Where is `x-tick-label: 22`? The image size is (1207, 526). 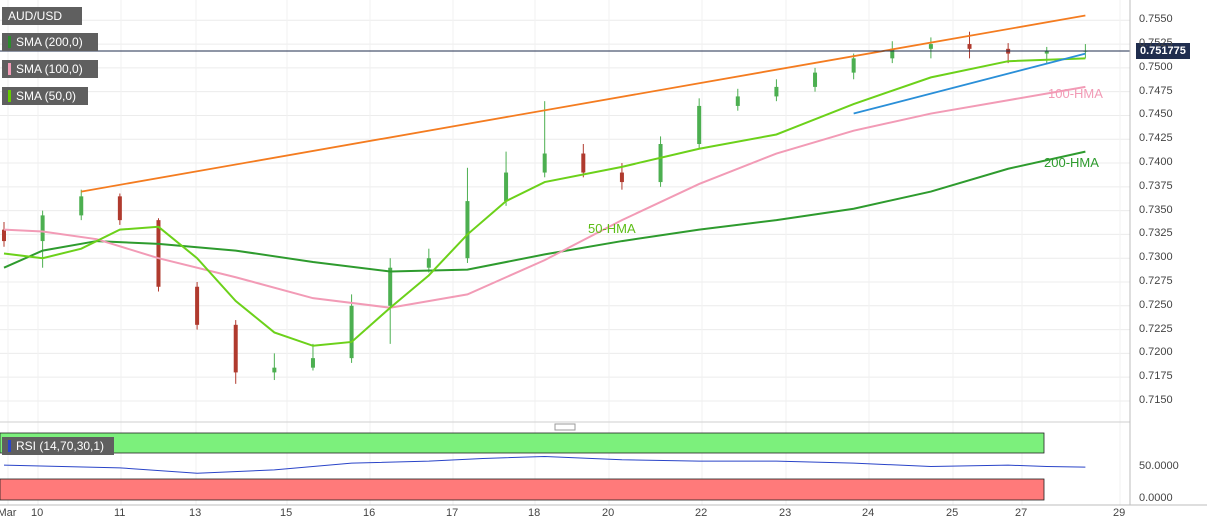 x-tick-label: 22 is located at coordinates (701, 513).